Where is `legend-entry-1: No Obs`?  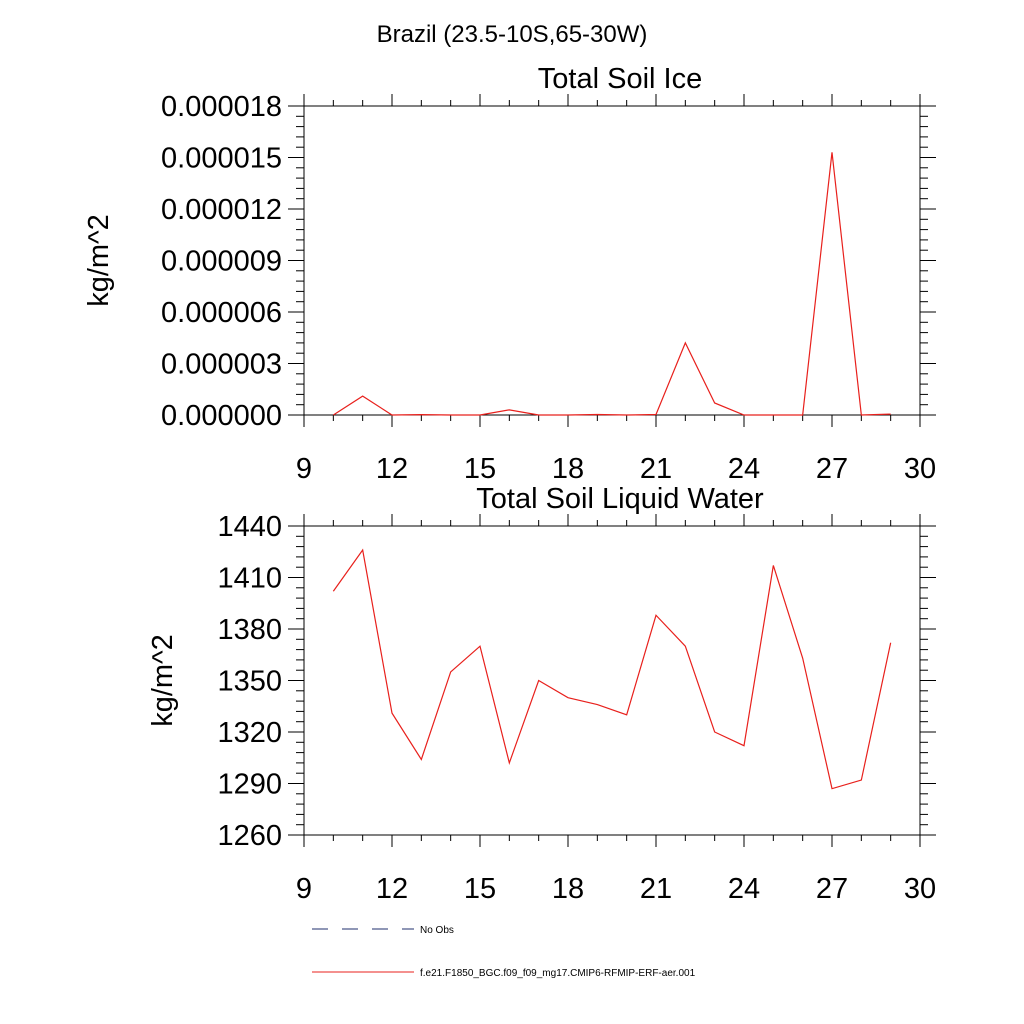
legend-entry-1: No Obs is located at coordinates (383, 930).